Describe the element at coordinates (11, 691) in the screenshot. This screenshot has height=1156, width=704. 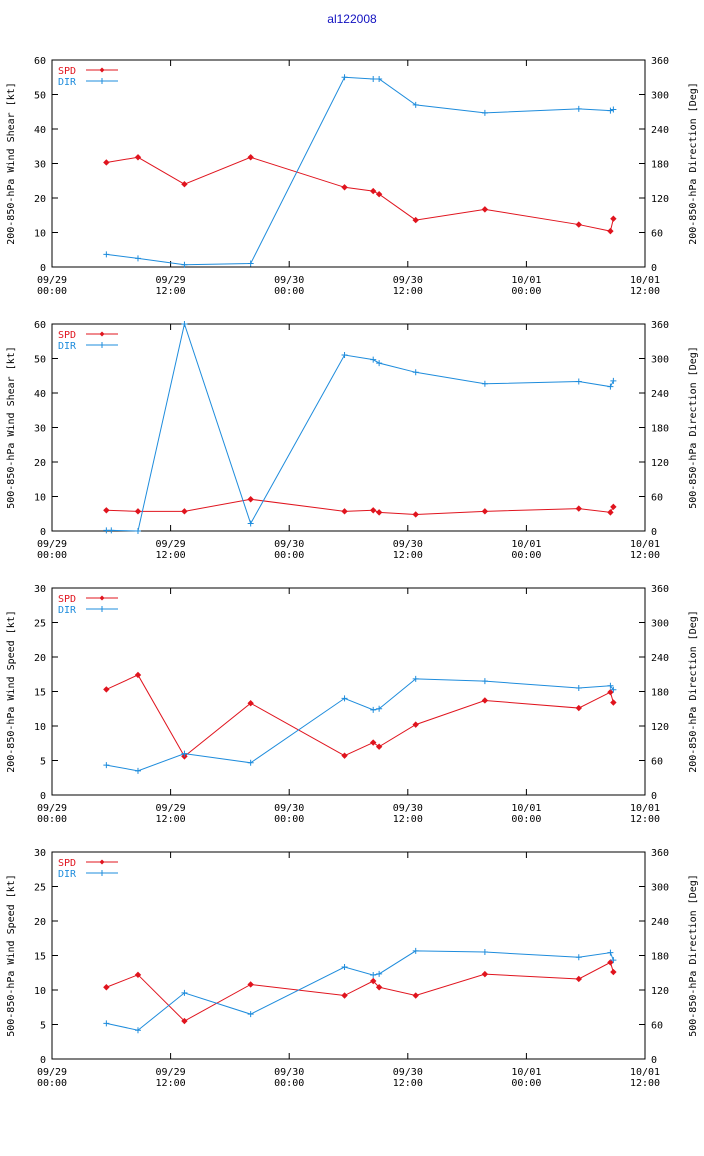
I see `y-axis-left-title: 200-850-hPa Wind Speed [kt]` at that location.